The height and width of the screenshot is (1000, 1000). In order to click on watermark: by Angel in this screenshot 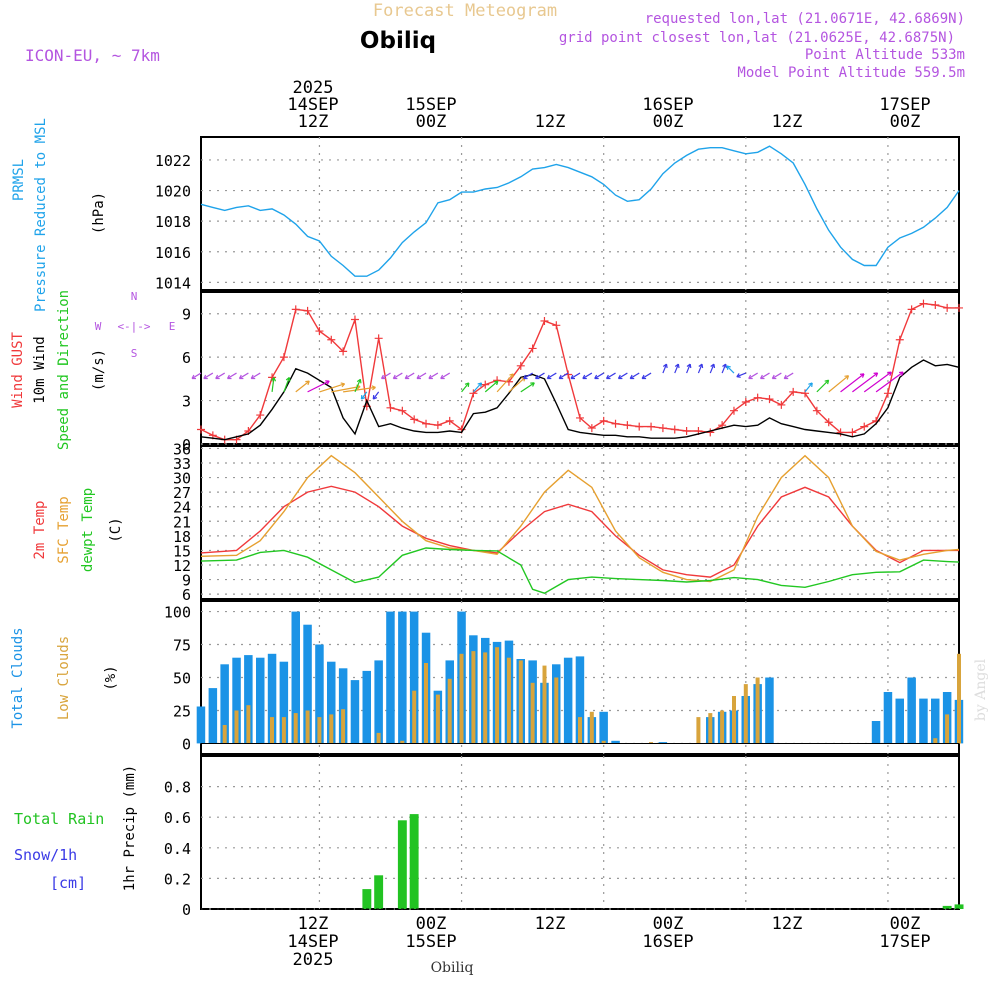, I will do `click(981, 689)`.